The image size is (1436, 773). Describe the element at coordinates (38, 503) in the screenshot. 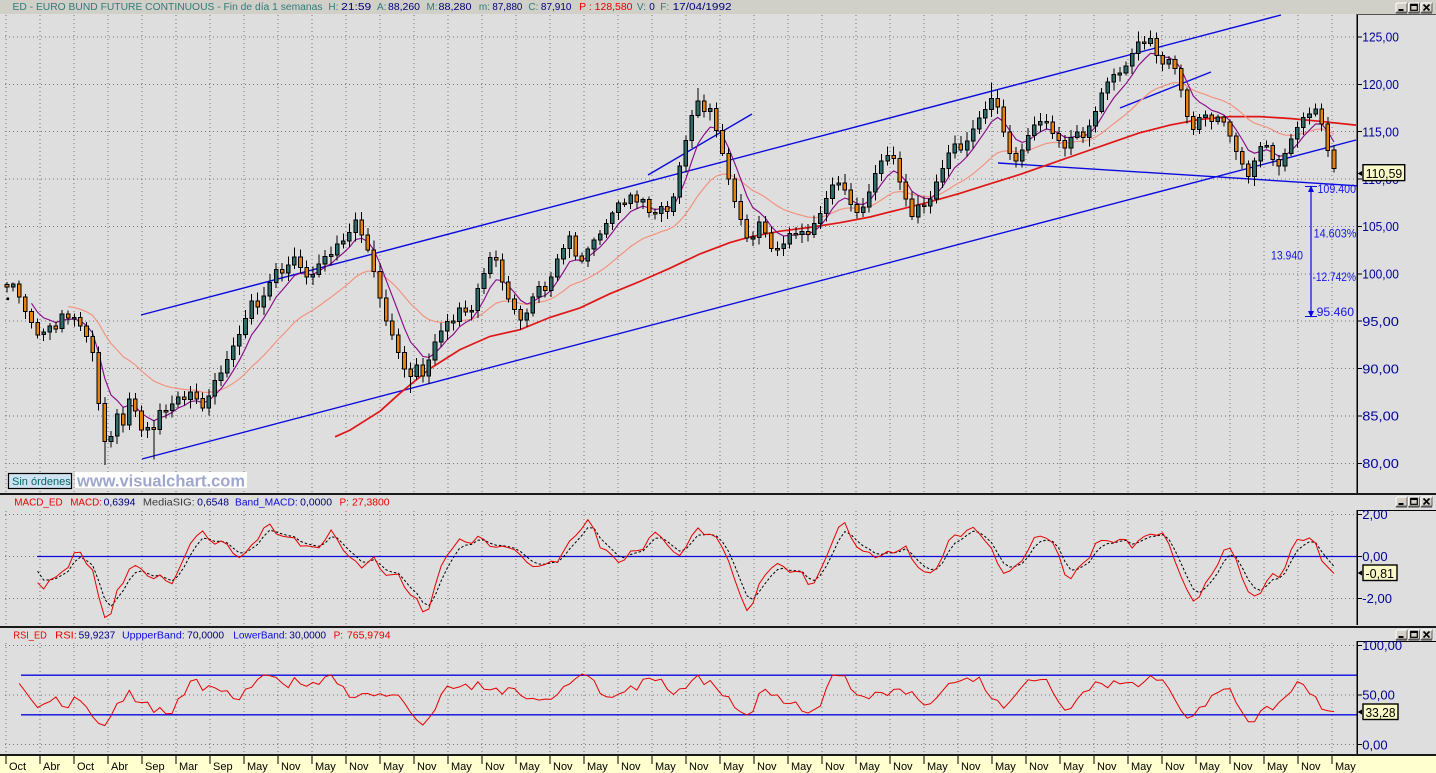

I see `svg-text: MACD_ED` at that location.